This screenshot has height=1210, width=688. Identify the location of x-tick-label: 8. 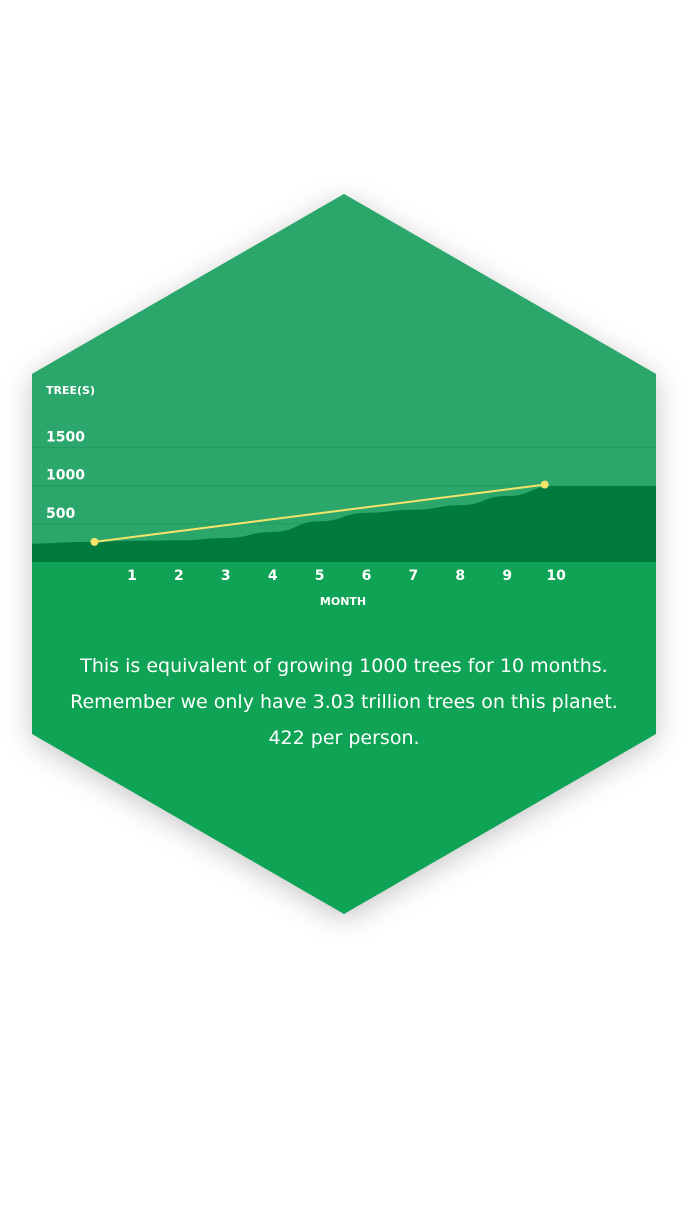
(460, 576).